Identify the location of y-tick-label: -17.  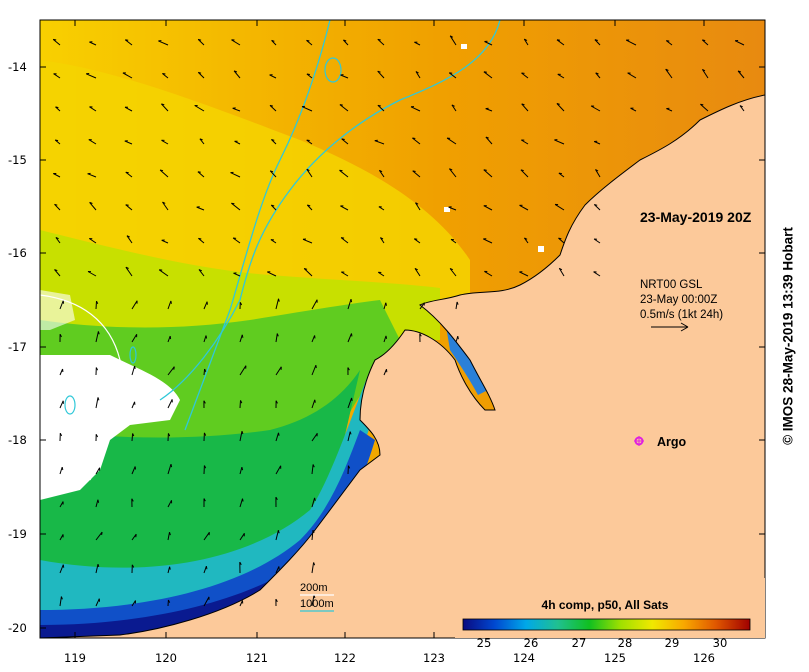
(17, 347).